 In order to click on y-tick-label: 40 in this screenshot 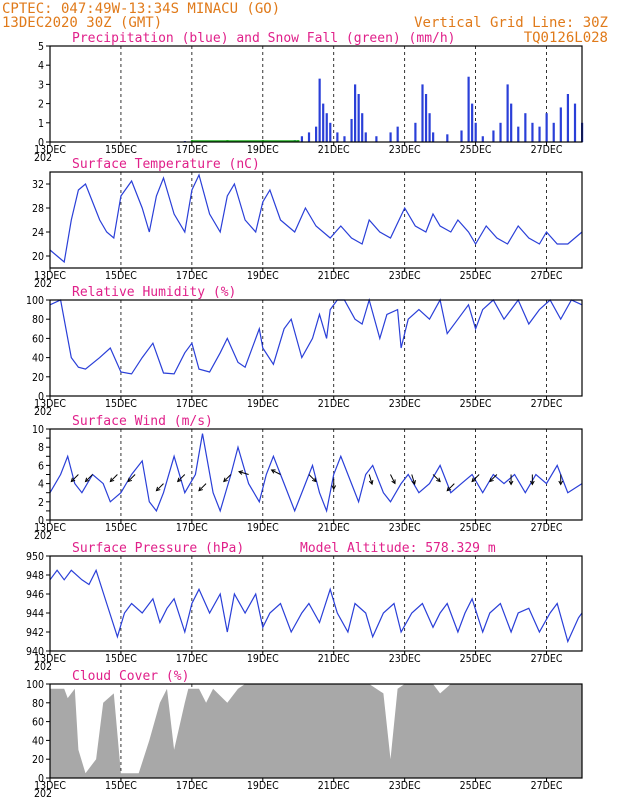, I will do `click(38, 359)`.